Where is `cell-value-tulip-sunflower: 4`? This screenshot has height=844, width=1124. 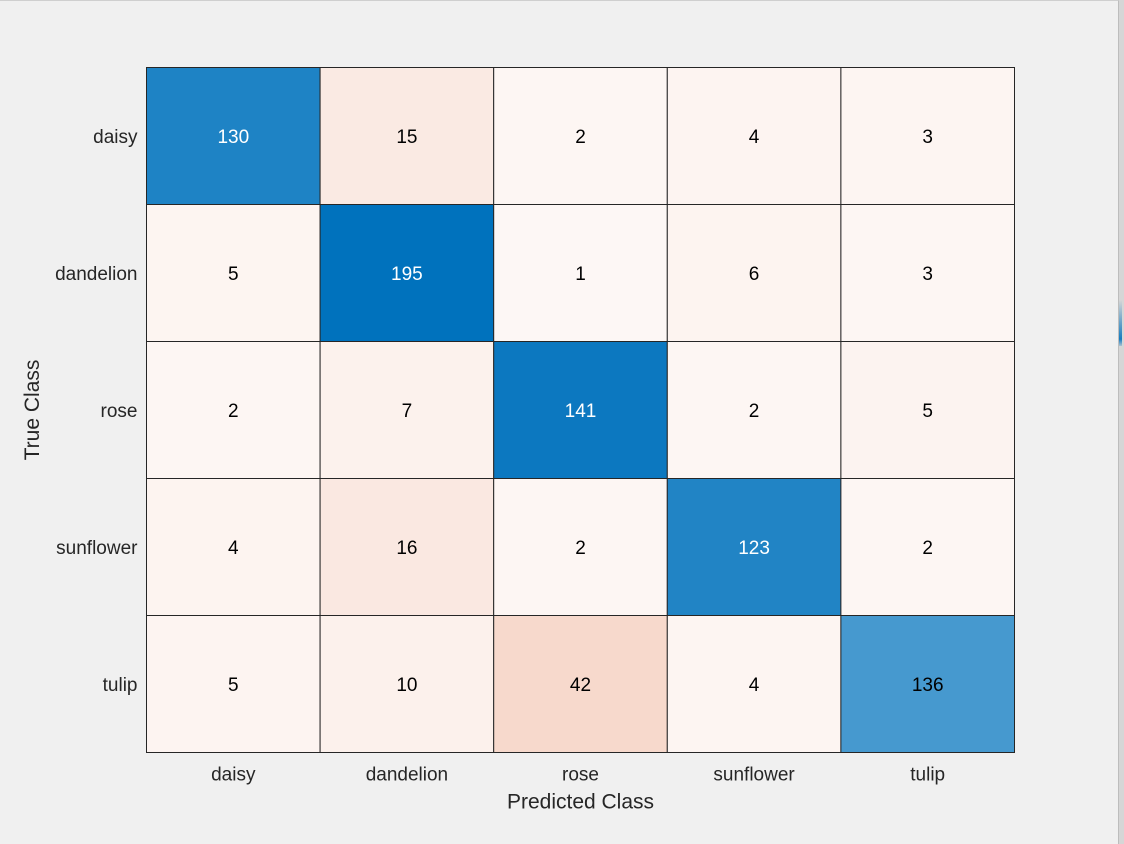 cell-value-tulip-sunflower: 4 is located at coordinates (754, 685).